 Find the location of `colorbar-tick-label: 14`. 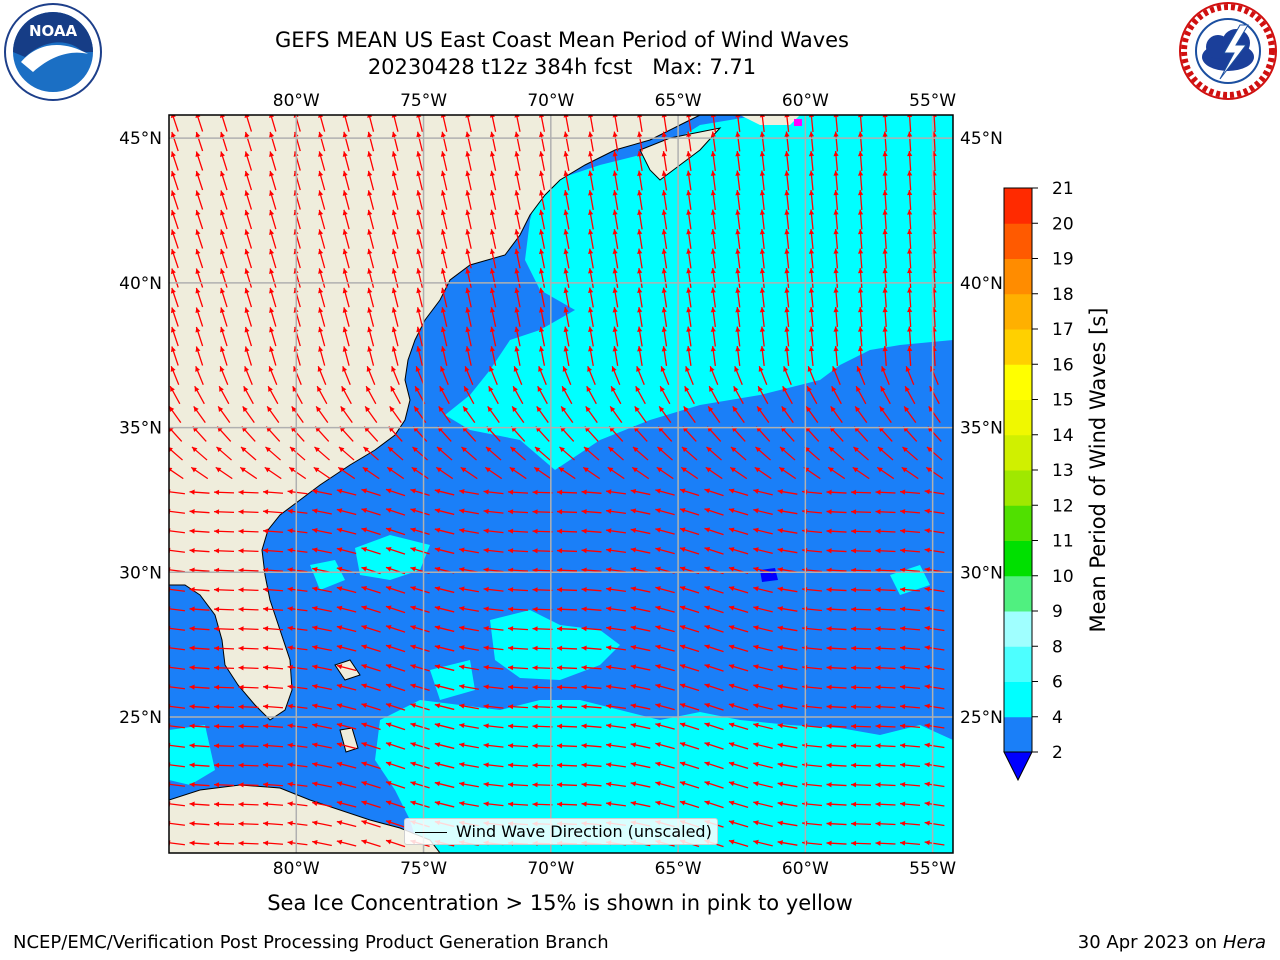

colorbar-tick-label: 14 is located at coordinates (1063, 436).